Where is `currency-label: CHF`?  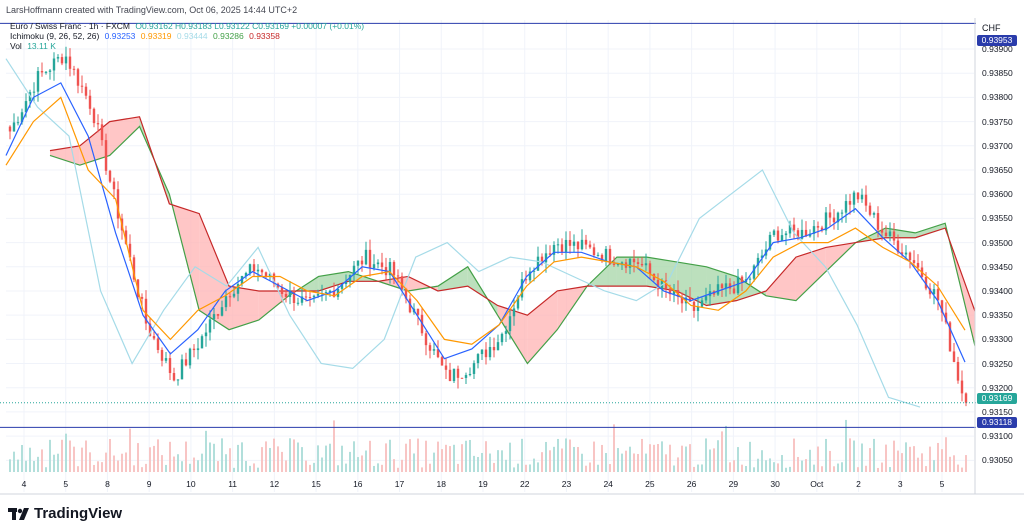 currency-label: CHF is located at coordinates (991, 28).